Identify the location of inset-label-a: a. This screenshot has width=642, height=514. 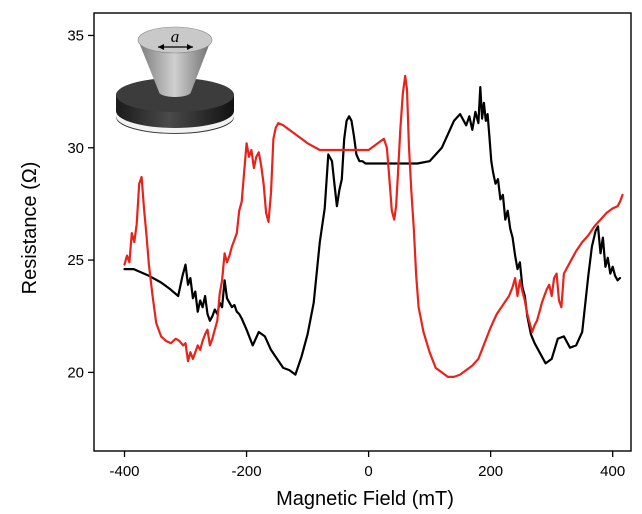
(175, 36).